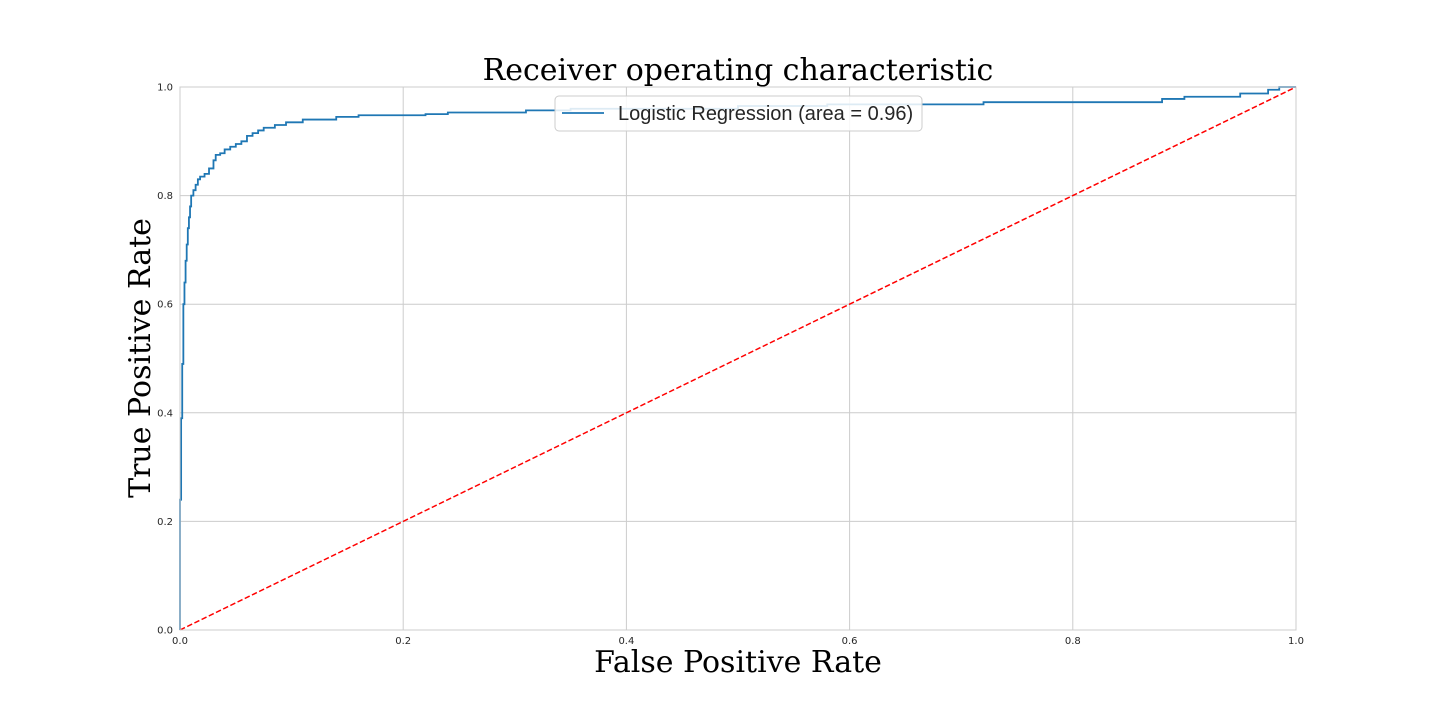 The image size is (1440, 720). Describe the element at coordinates (850, 641) in the screenshot. I see `x-tick-label: 0.6` at that location.